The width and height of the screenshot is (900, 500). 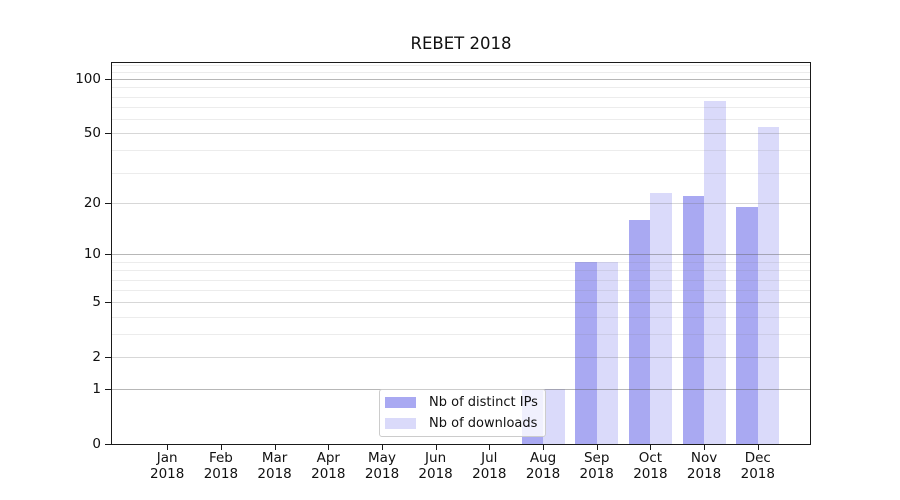 I want to click on x-tick-label: Feb 2018, so click(x=221, y=466).